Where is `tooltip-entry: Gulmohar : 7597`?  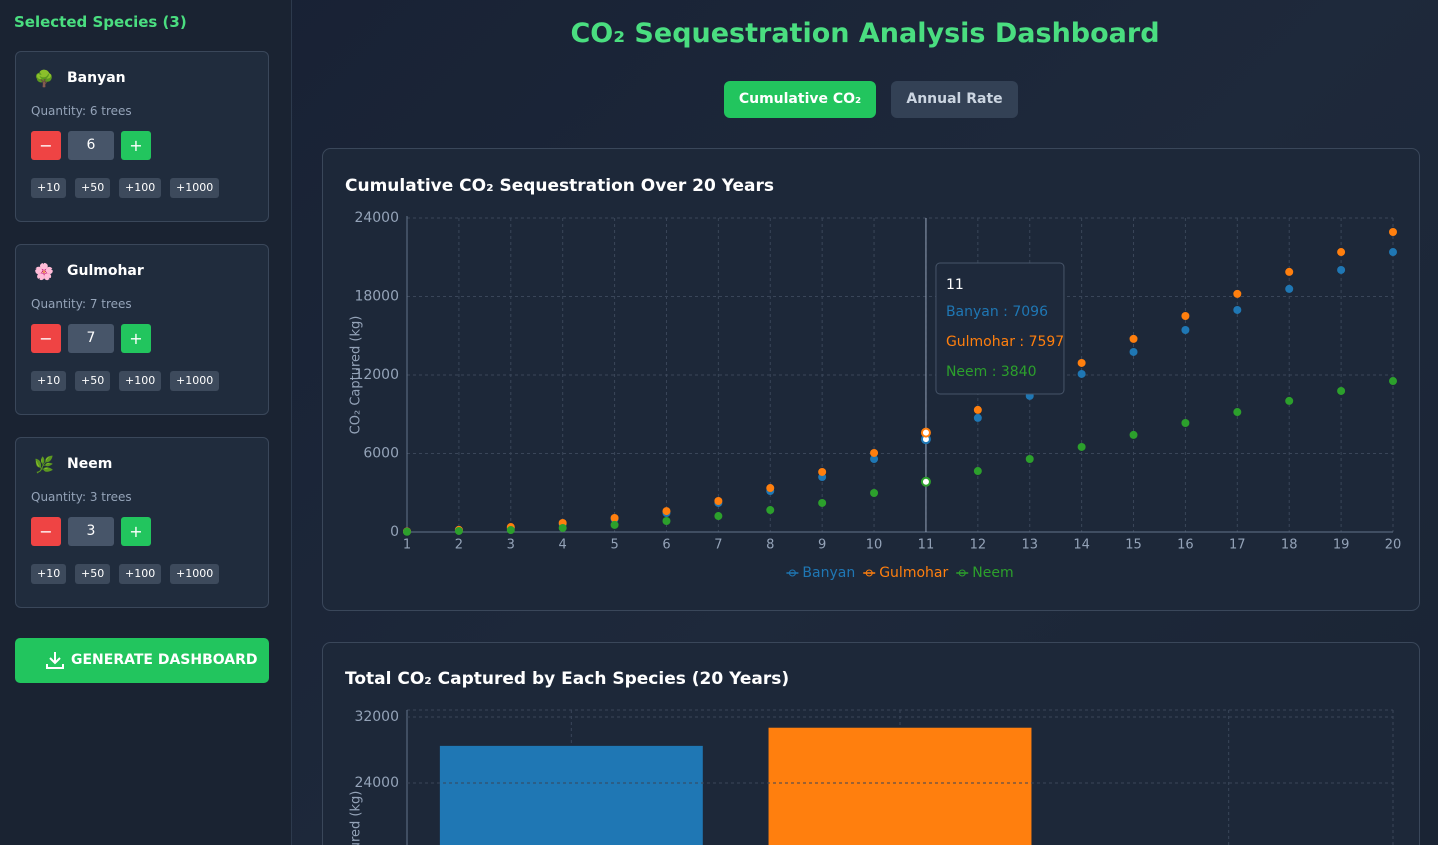 tooltip-entry: Gulmohar : 7597 is located at coordinates (1005, 342).